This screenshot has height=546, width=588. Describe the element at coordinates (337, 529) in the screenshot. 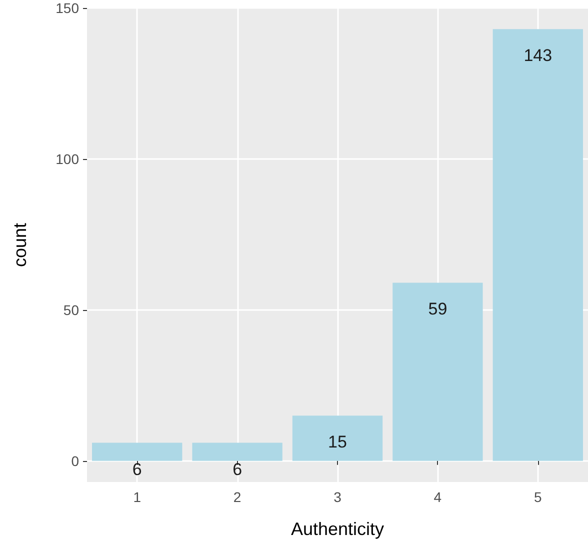

I see `x-axis-title: Authenticity` at that location.